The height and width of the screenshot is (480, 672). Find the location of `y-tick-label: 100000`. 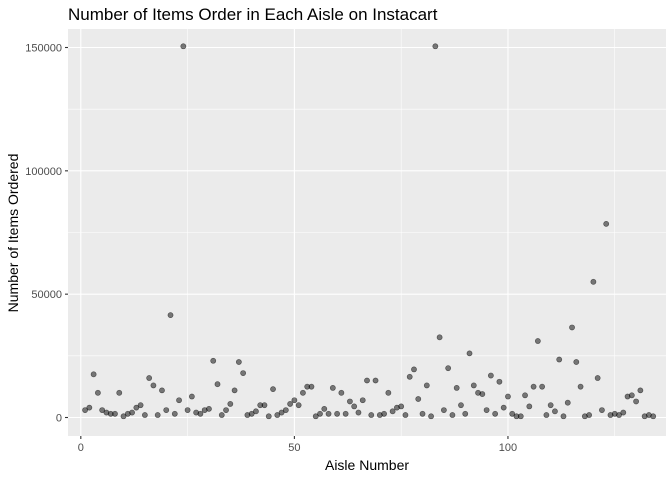

y-tick-label: 100000 is located at coordinates (43, 172).